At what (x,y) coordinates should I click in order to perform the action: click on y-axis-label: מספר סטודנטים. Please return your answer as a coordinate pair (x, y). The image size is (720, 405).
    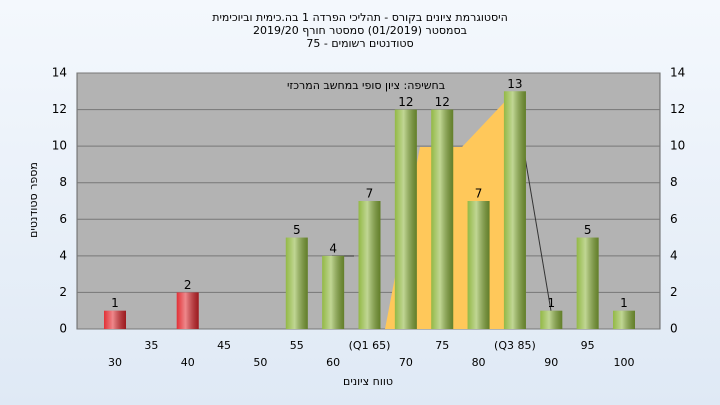
    Looking at the image, I should click on (33, 200).